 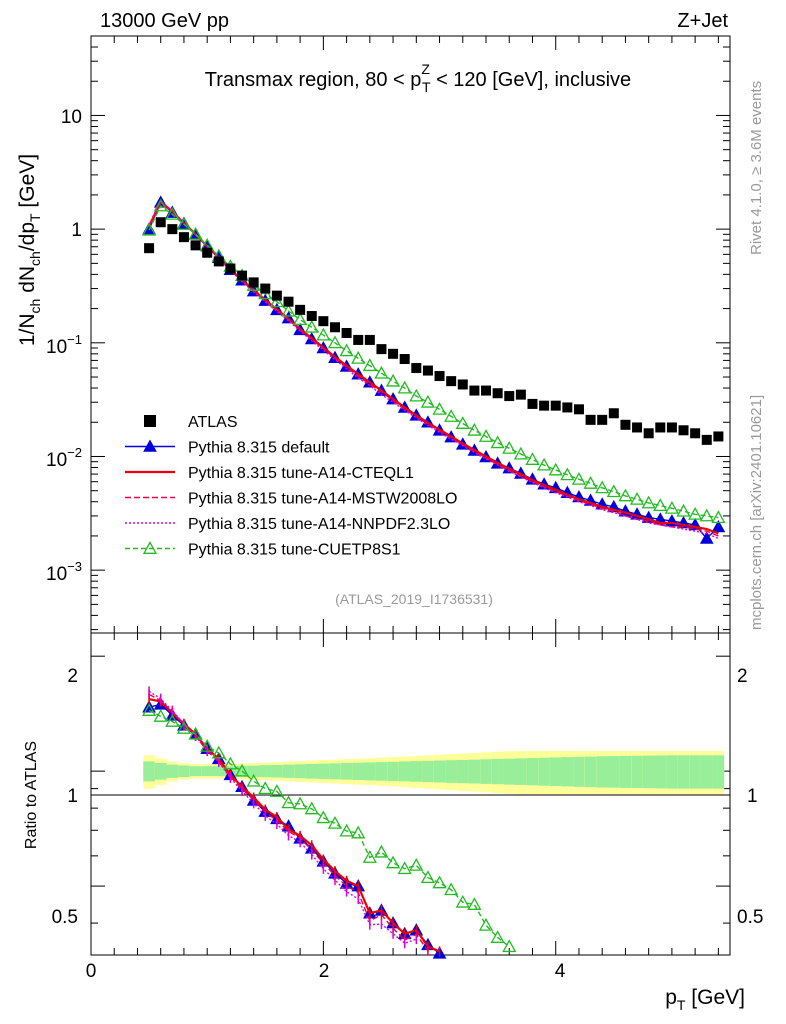 What do you see at coordinates (752, 796) in the screenshot?
I see `ratio-tick-label-right-1: 1` at bounding box center [752, 796].